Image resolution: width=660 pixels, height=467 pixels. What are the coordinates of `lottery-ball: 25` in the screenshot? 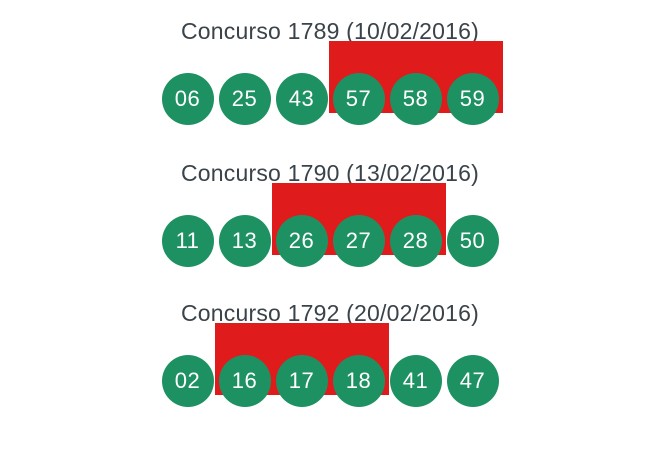 It's located at (244, 99).